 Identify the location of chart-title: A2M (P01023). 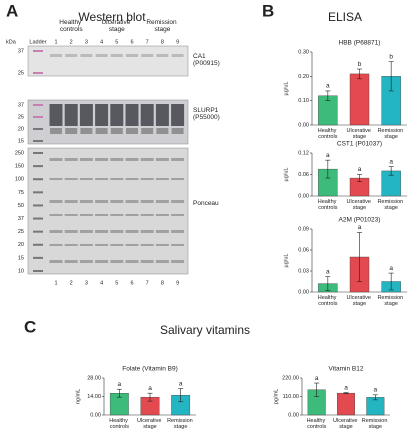
(360, 220).